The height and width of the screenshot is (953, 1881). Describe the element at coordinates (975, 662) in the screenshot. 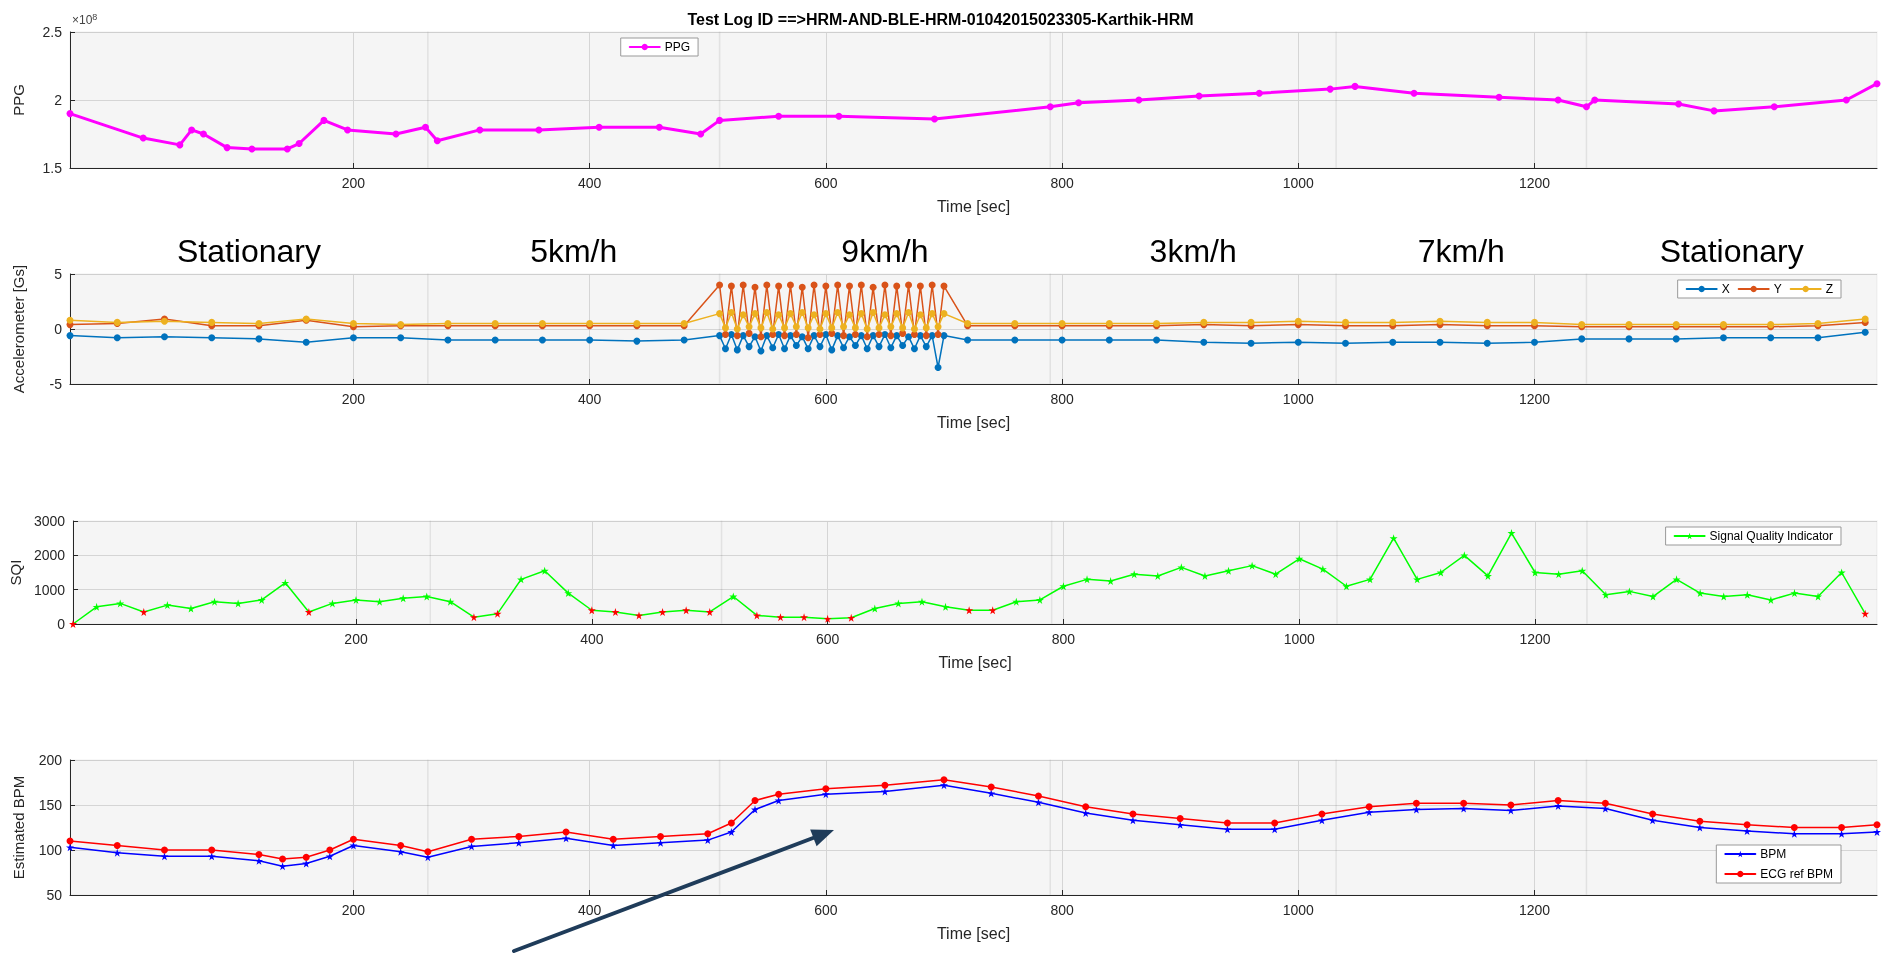

I see `x-axis-title: Time [sec]` at that location.